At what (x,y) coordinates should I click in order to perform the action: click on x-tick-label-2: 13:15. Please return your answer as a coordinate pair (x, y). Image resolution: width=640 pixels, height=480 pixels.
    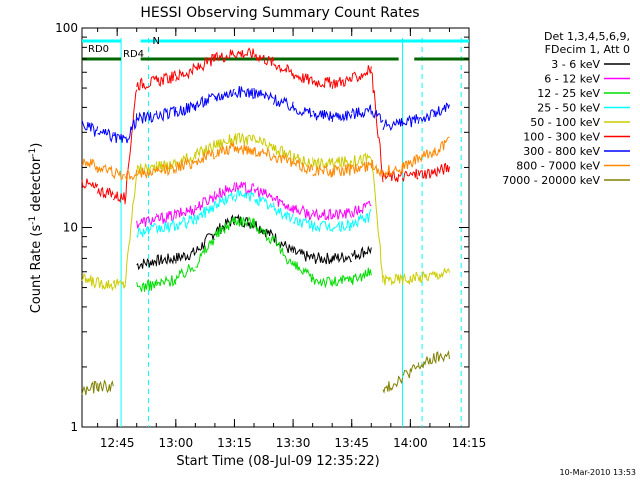
    Looking at the image, I should click on (234, 443).